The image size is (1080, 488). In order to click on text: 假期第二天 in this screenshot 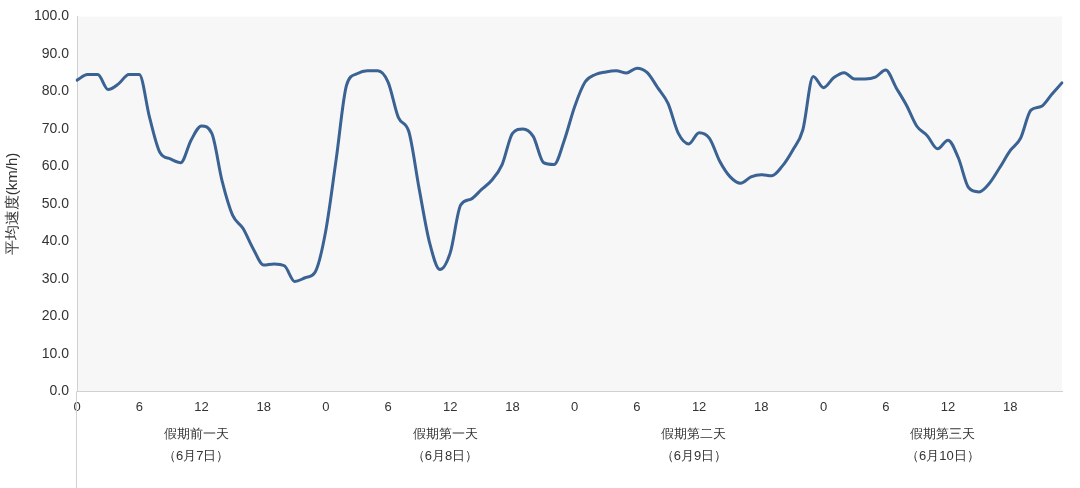, I will do `click(694, 433)`.